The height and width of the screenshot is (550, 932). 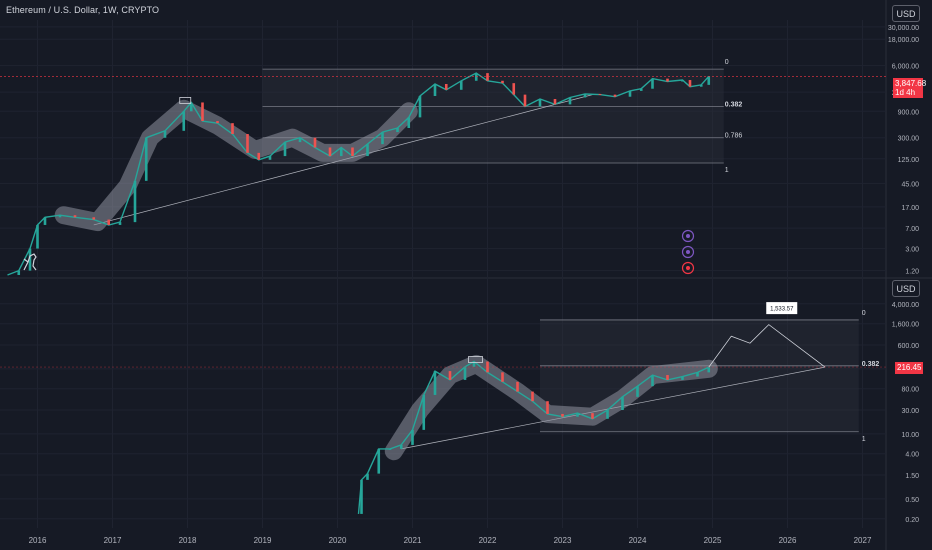 I want to click on last-price-badge-bottom: 216.45, so click(x=909, y=368).